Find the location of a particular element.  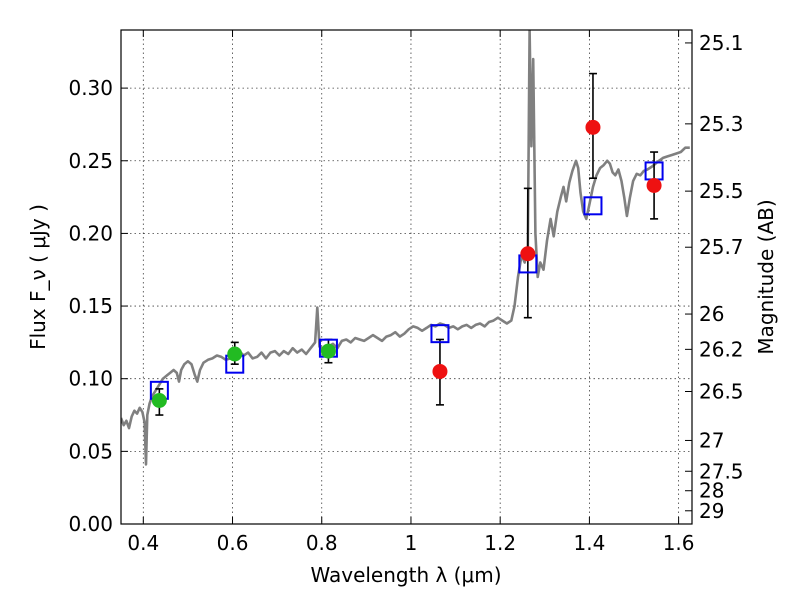

x-tick-label: 1.6 is located at coordinates (679, 543).